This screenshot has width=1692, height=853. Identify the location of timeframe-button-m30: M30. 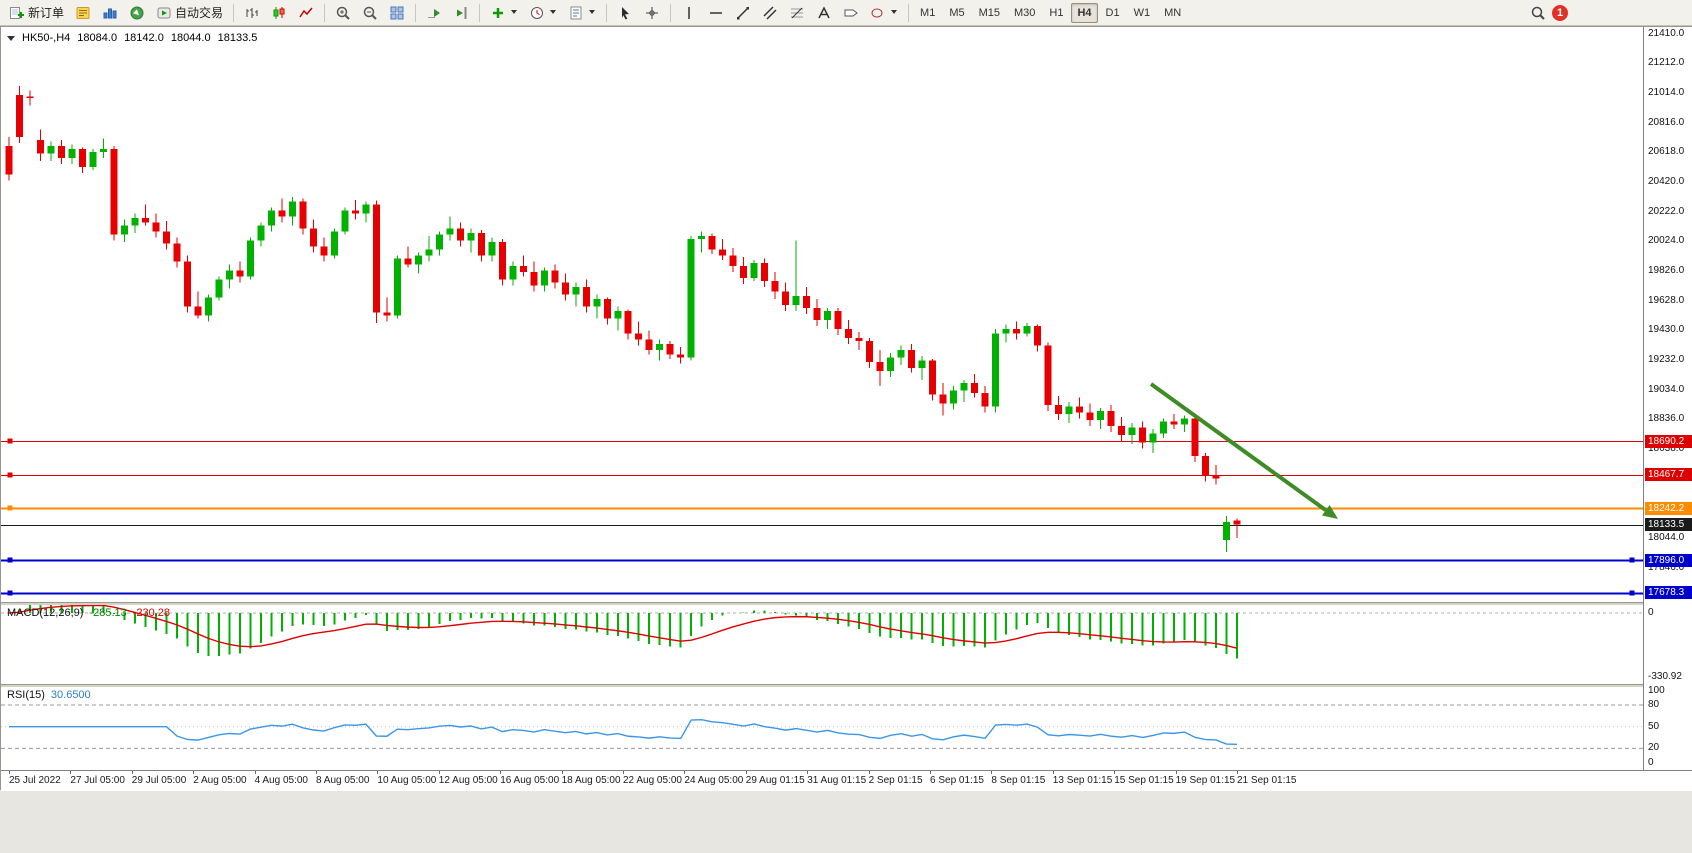
(1024, 13).